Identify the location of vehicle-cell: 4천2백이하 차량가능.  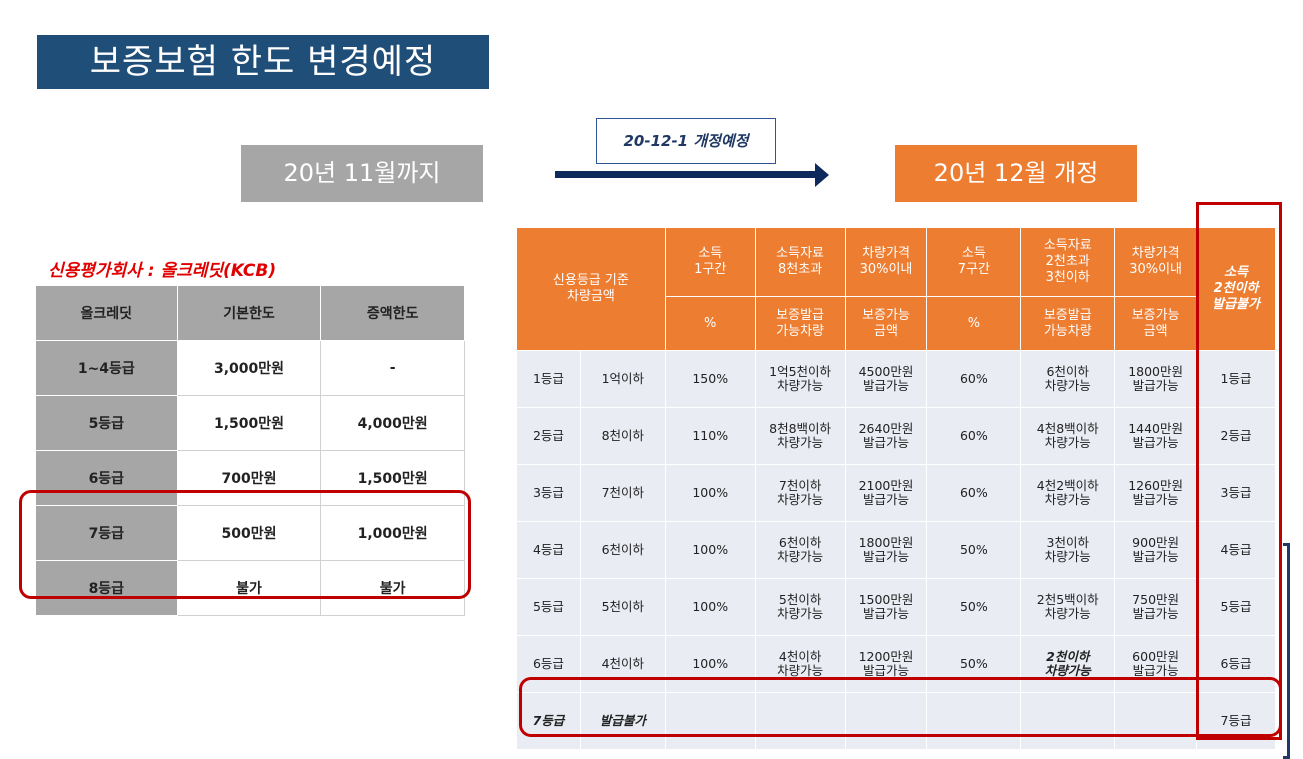
(1068, 493).